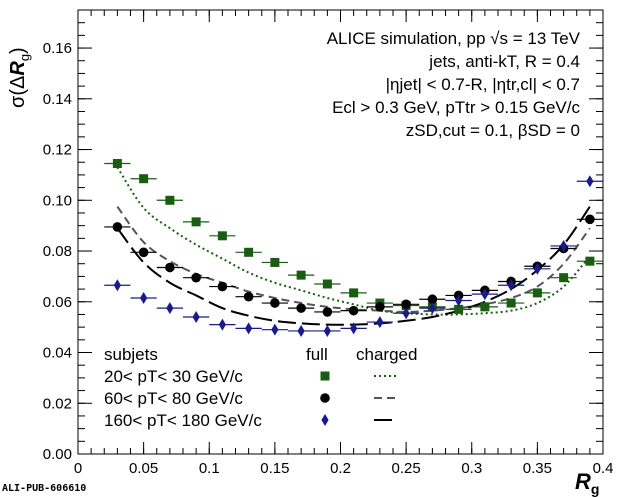 Image resolution: width=620 pixels, height=498 pixels. What do you see at coordinates (57, 353) in the screenshot?
I see `y-tick-label: 0.04` at bounding box center [57, 353].